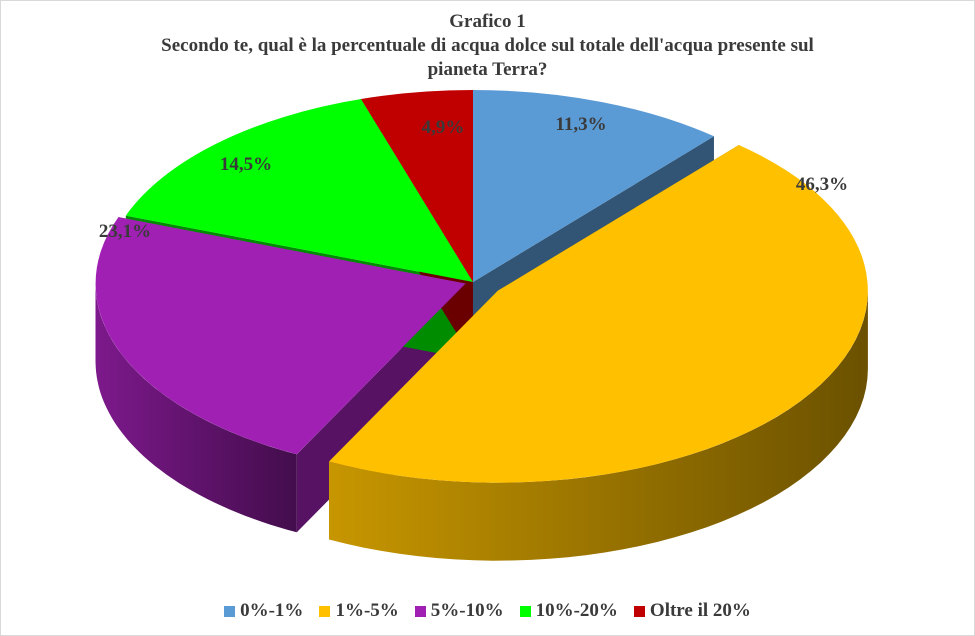  Describe the element at coordinates (822, 184) in the screenshot. I see `data-label-1-5: 46,3%` at that location.